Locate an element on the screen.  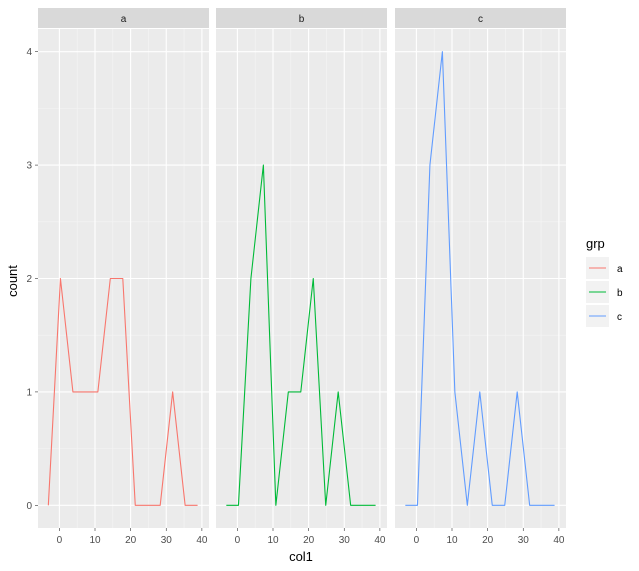
legend-label-a: a is located at coordinates (620, 269).